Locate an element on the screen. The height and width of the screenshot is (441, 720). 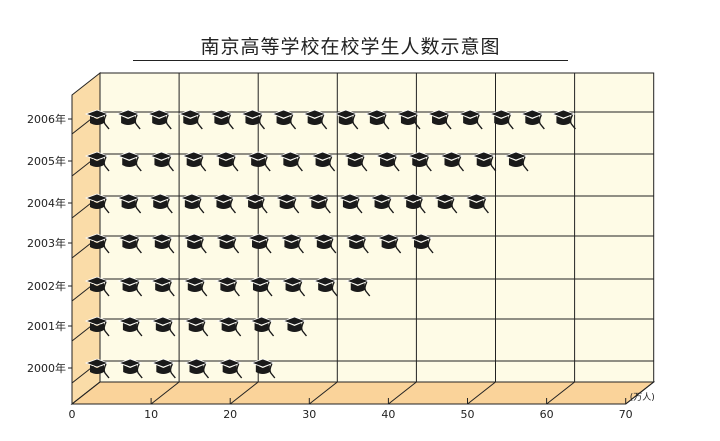
unit-label: (万人) is located at coordinates (642, 397).